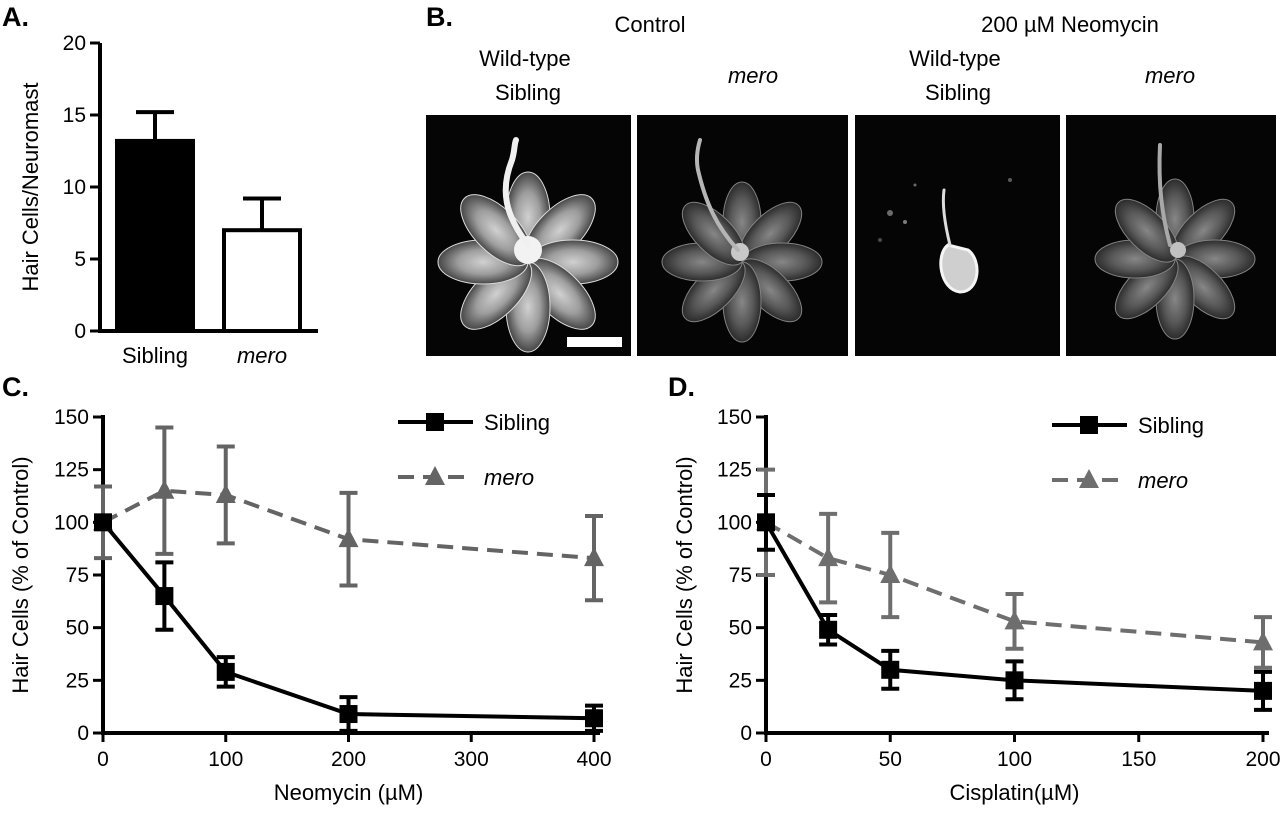 The image size is (1280, 814). Describe the element at coordinates (15, 17) in the screenshot. I see `panel-label-a: A.` at that location.